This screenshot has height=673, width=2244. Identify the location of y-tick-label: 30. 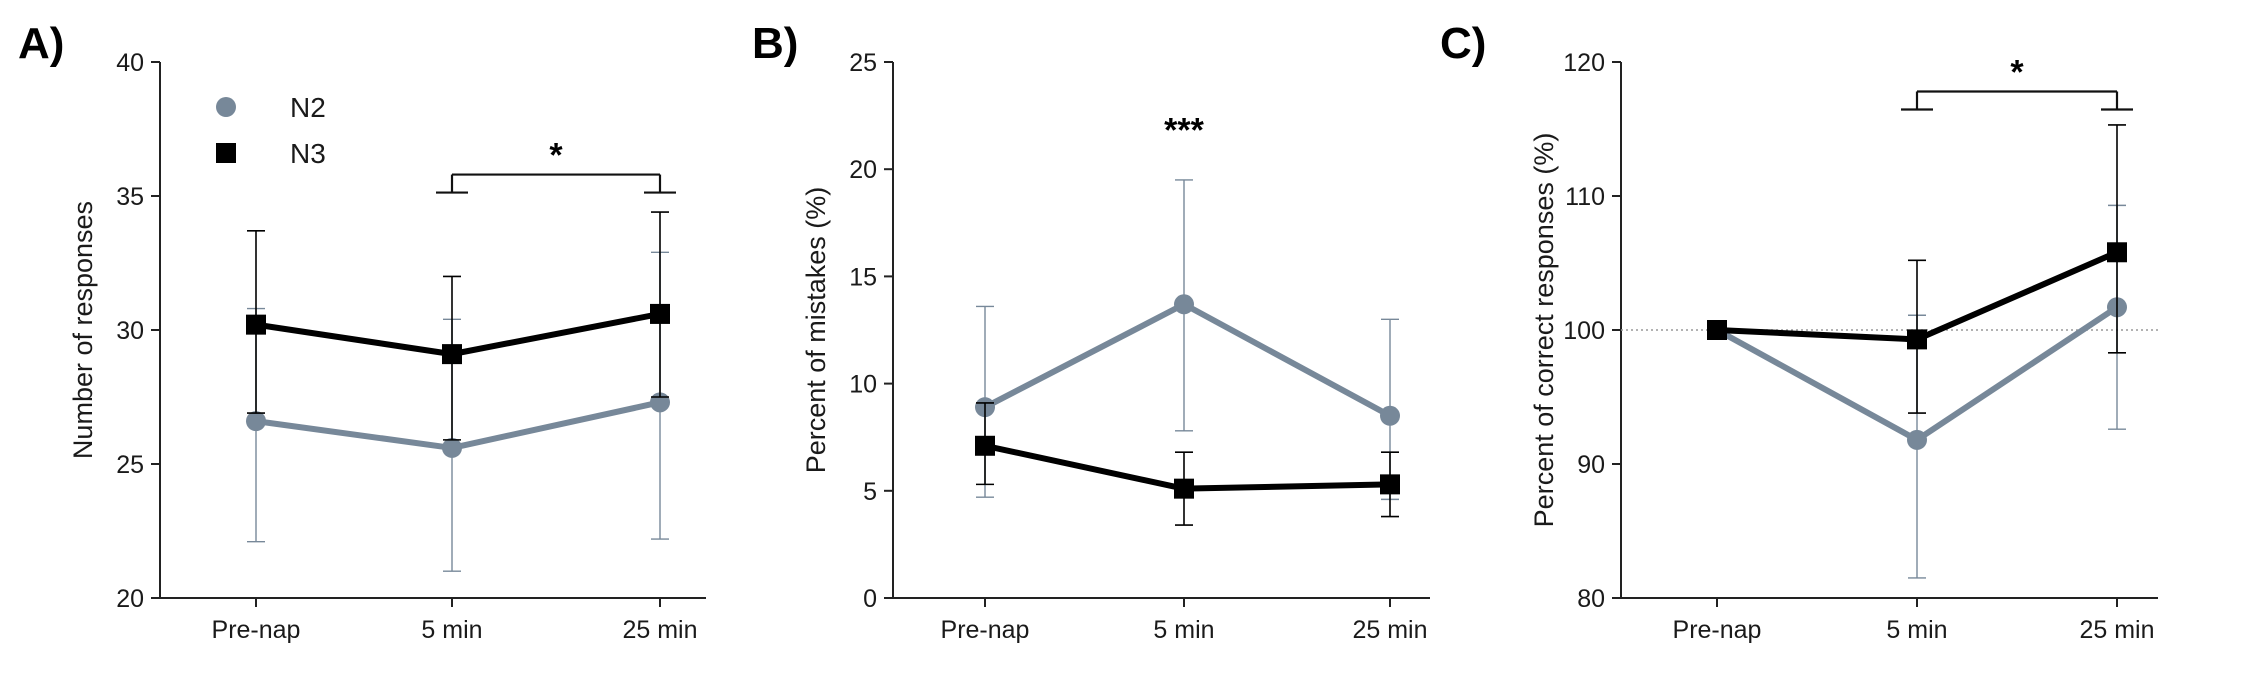
(130, 331).